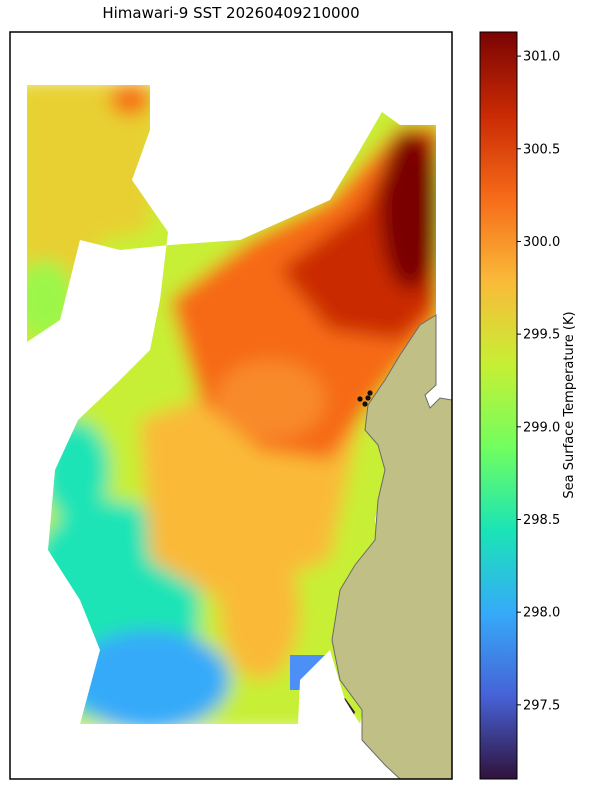 This screenshot has width=590, height=794. I want to click on markers, so click(365, 398).